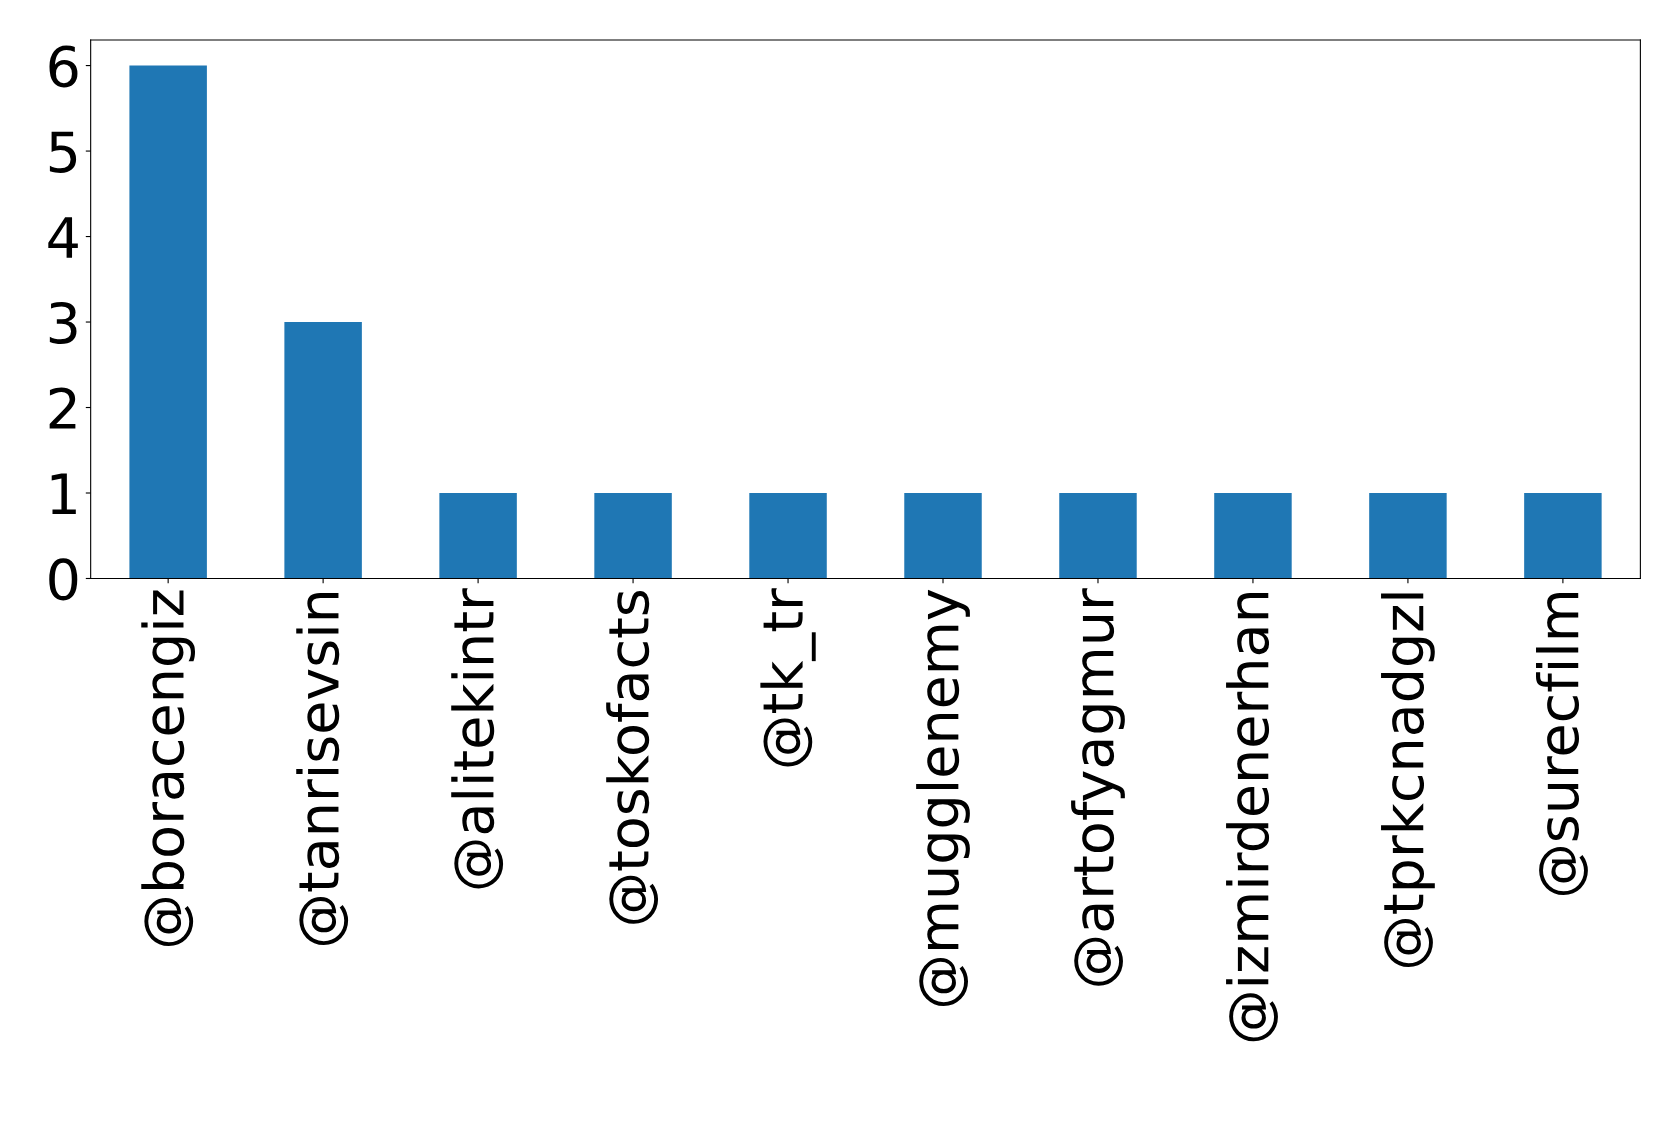  What do you see at coordinates (63, 322) in the screenshot?
I see `y-tick-label: 3` at bounding box center [63, 322].